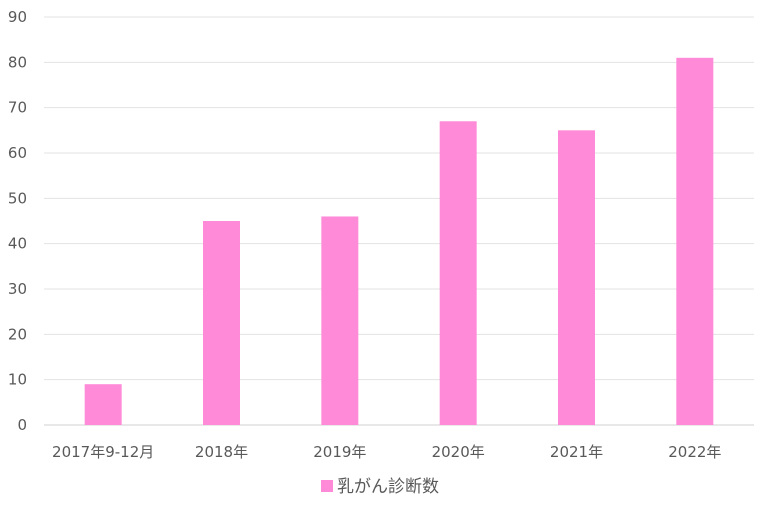 This screenshot has width=768, height=512. Describe the element at coordinates (576, 452) in the screenshot. I see `x-tick-label: 2021年` at that location.